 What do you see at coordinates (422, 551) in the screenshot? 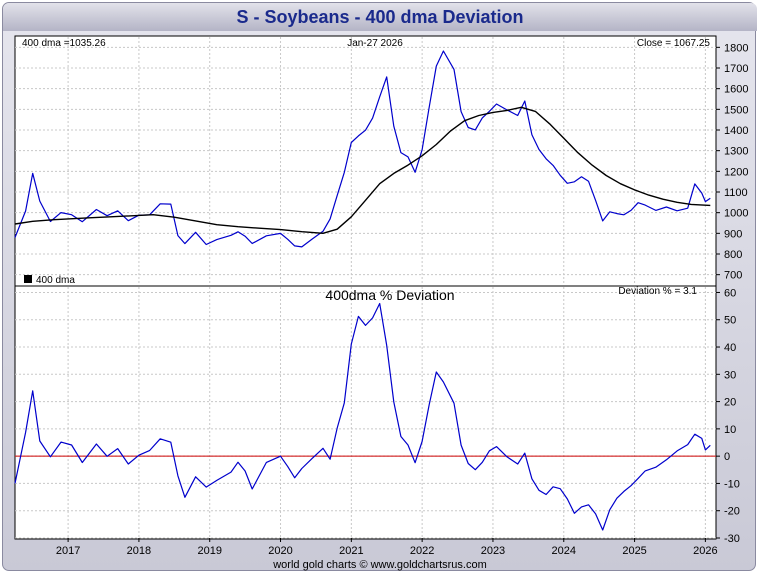
I see `x-tick-label: 2022` at bounding box center [422, 551].